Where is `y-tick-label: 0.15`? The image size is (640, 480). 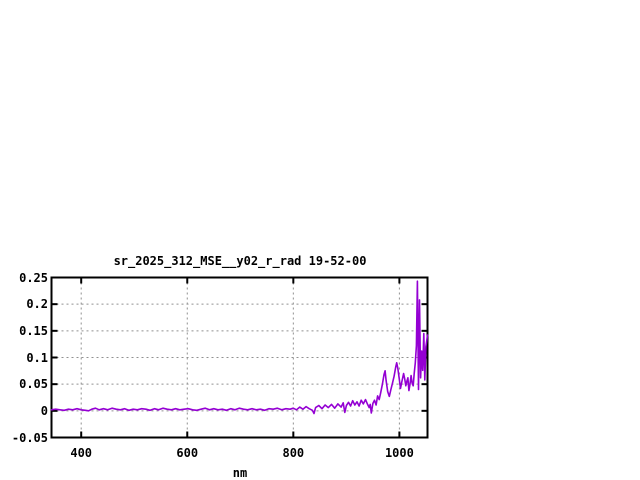 y-tick-label: 0.15 is located at coordinates (33, 330).